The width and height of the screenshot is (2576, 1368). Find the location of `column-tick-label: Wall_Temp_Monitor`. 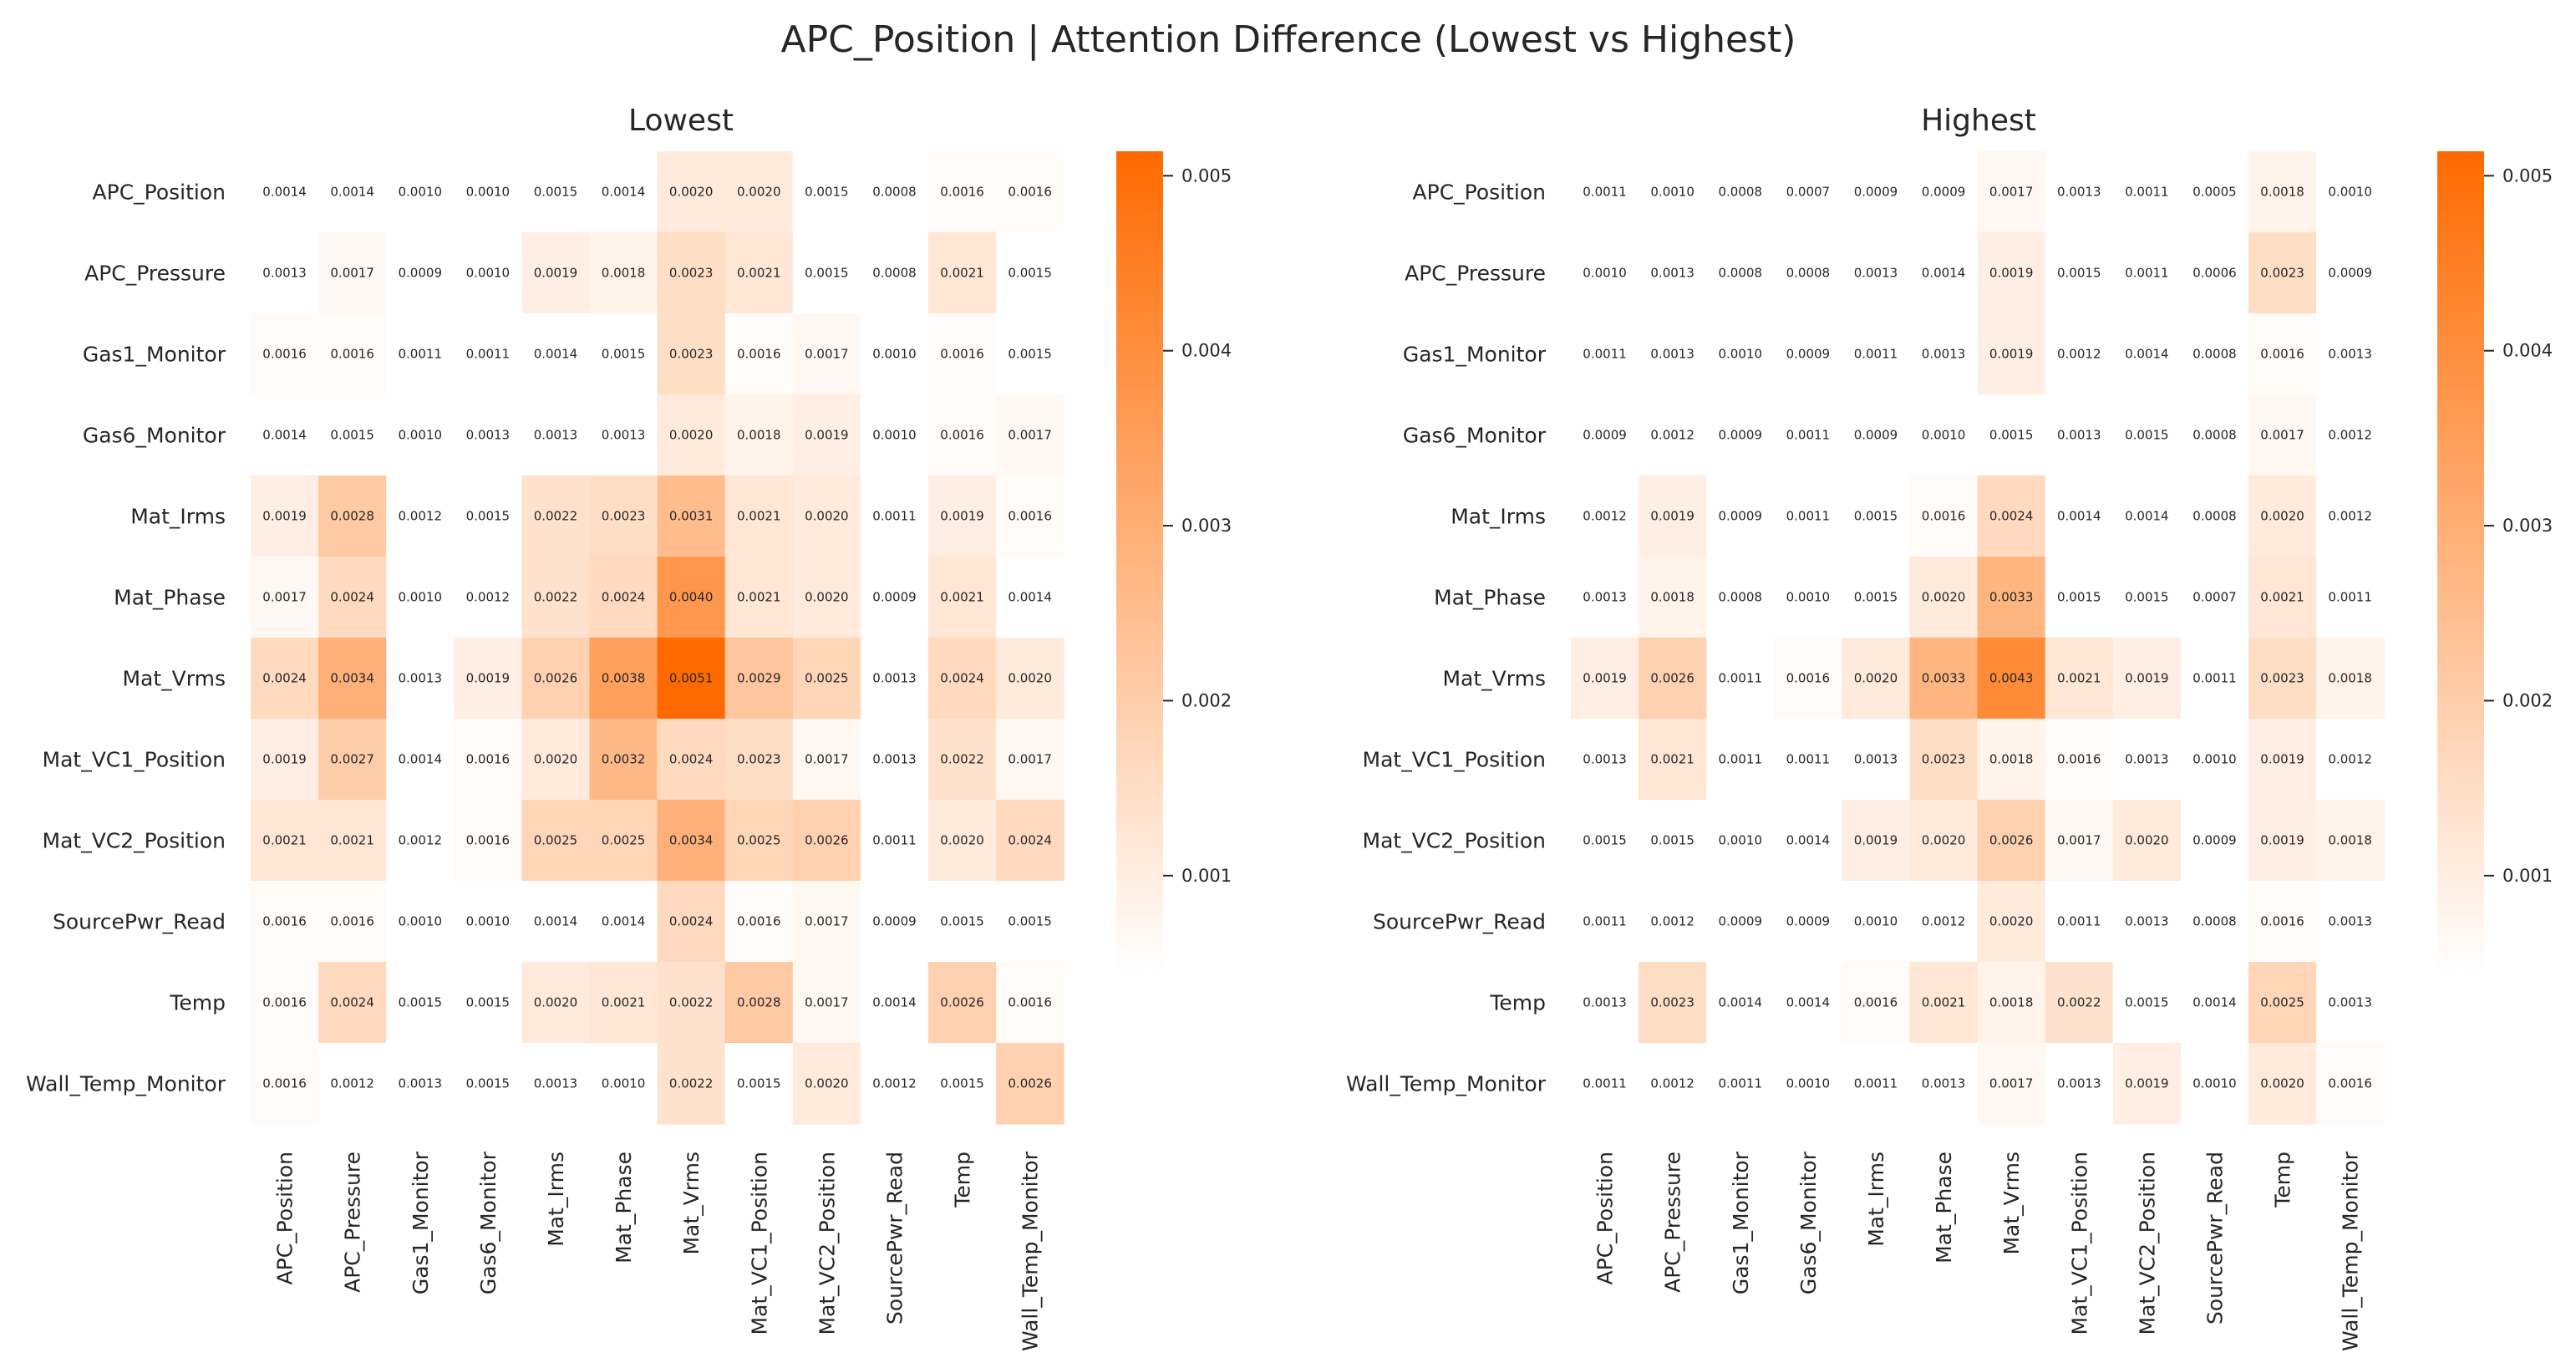

column-tick-label: Wall_Temp_Monitor is located at coordinates (1031, 1251).